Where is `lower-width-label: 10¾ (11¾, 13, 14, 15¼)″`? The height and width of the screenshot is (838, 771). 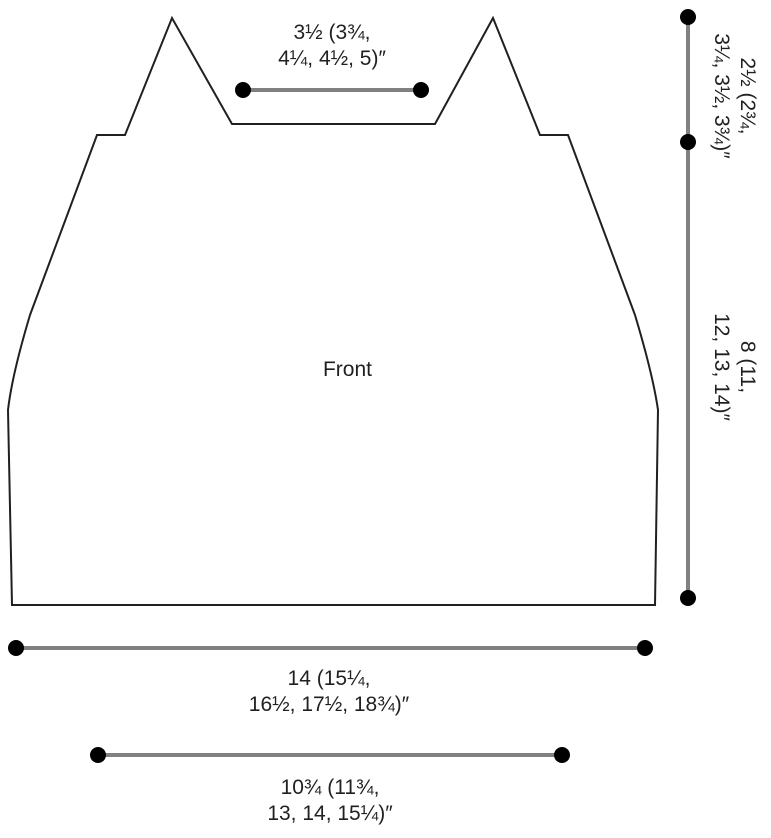 lower-width-label: 10¾ (11¾, 13, 14, 15¼)″ is located at coordinates (330, 801).